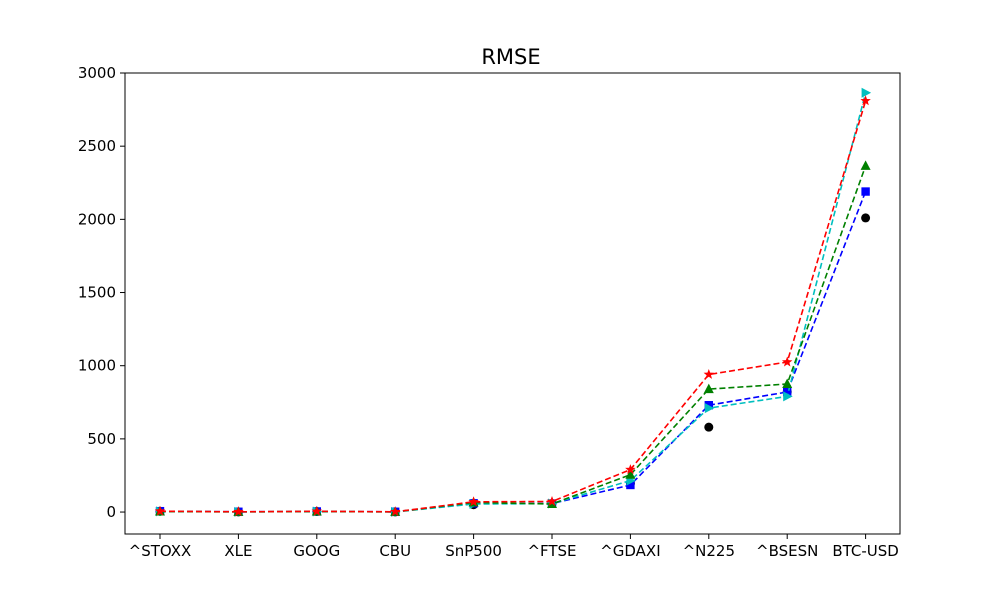  I want to click on x-tick-label: ^FTSE, so click(551, 551).